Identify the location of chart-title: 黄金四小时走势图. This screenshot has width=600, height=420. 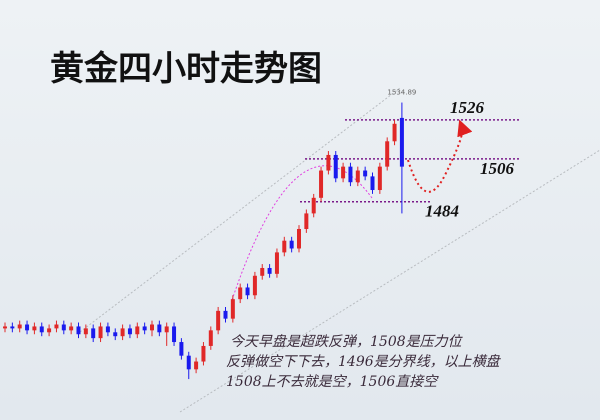
(186, 69).